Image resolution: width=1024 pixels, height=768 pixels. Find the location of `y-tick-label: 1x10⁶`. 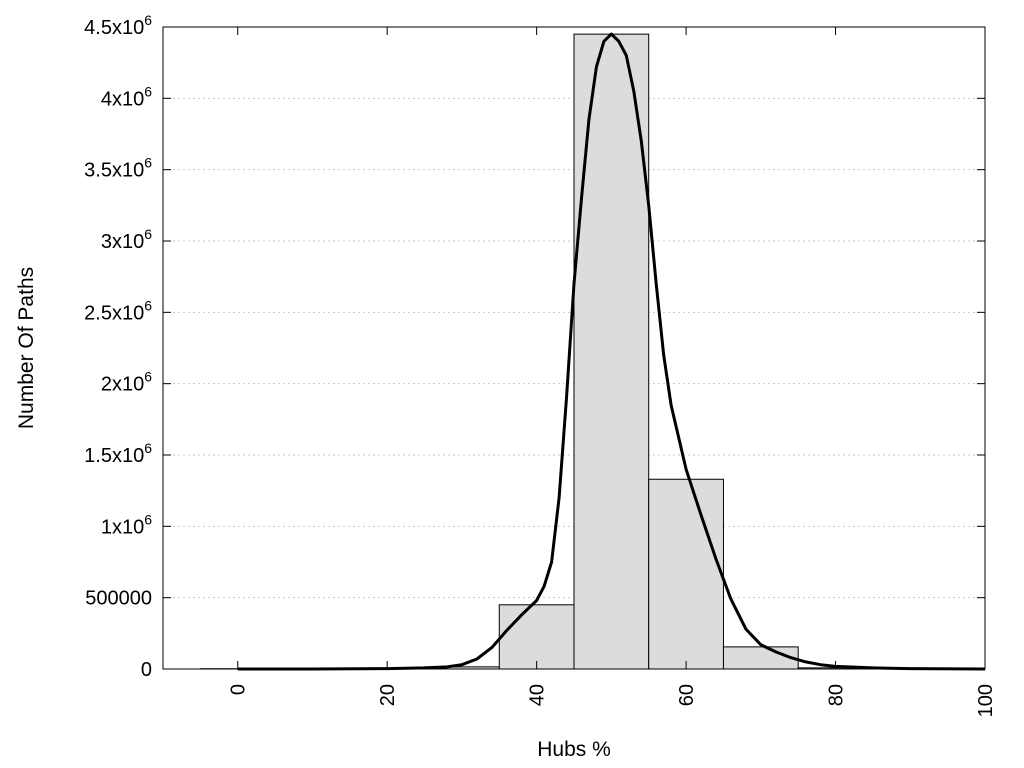

y-tick-label: 1x10⁶ is located at coordinates (126, 524).